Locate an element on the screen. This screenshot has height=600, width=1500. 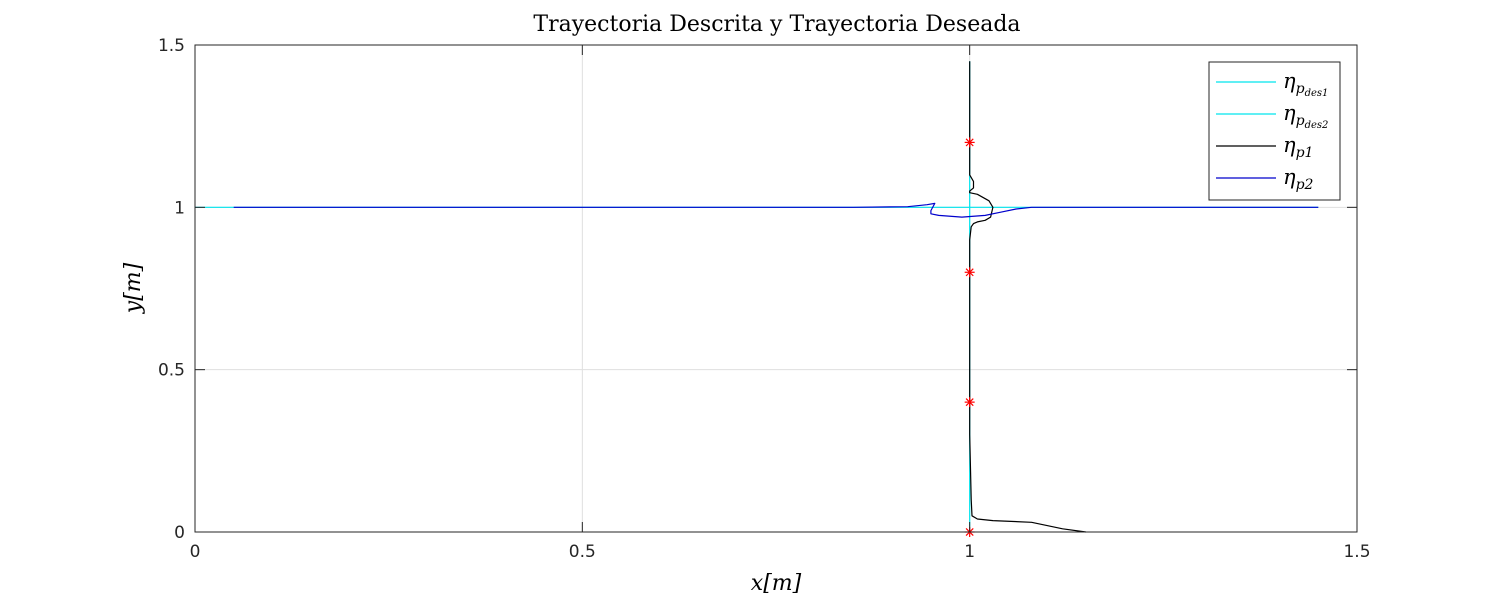
y-axis-label: y[m] is located at coordinates (133, 288).